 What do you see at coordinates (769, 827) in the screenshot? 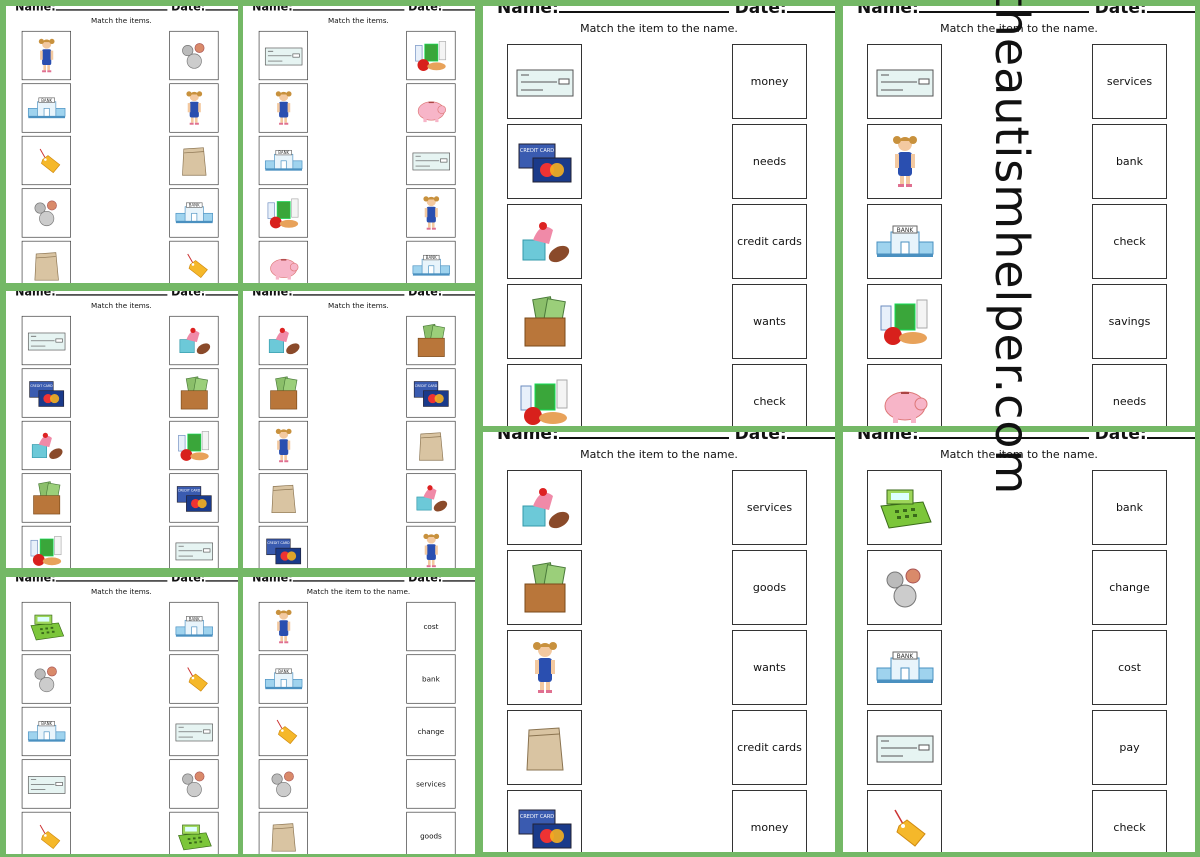
I see `word-label: money` at bounding box center [769, 827].